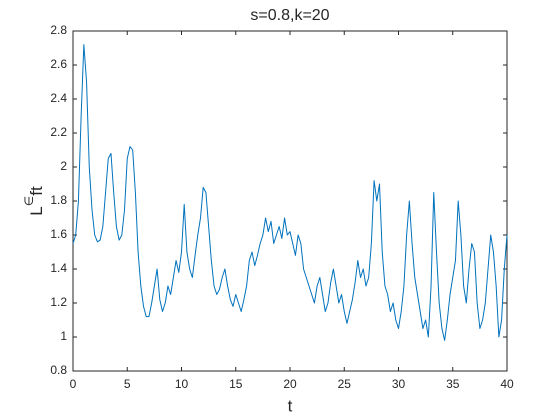  What do you see at coordinates (507, 384) in the screenshot?
I see `x-tick-label: 40` at bounding box center [507, 384].